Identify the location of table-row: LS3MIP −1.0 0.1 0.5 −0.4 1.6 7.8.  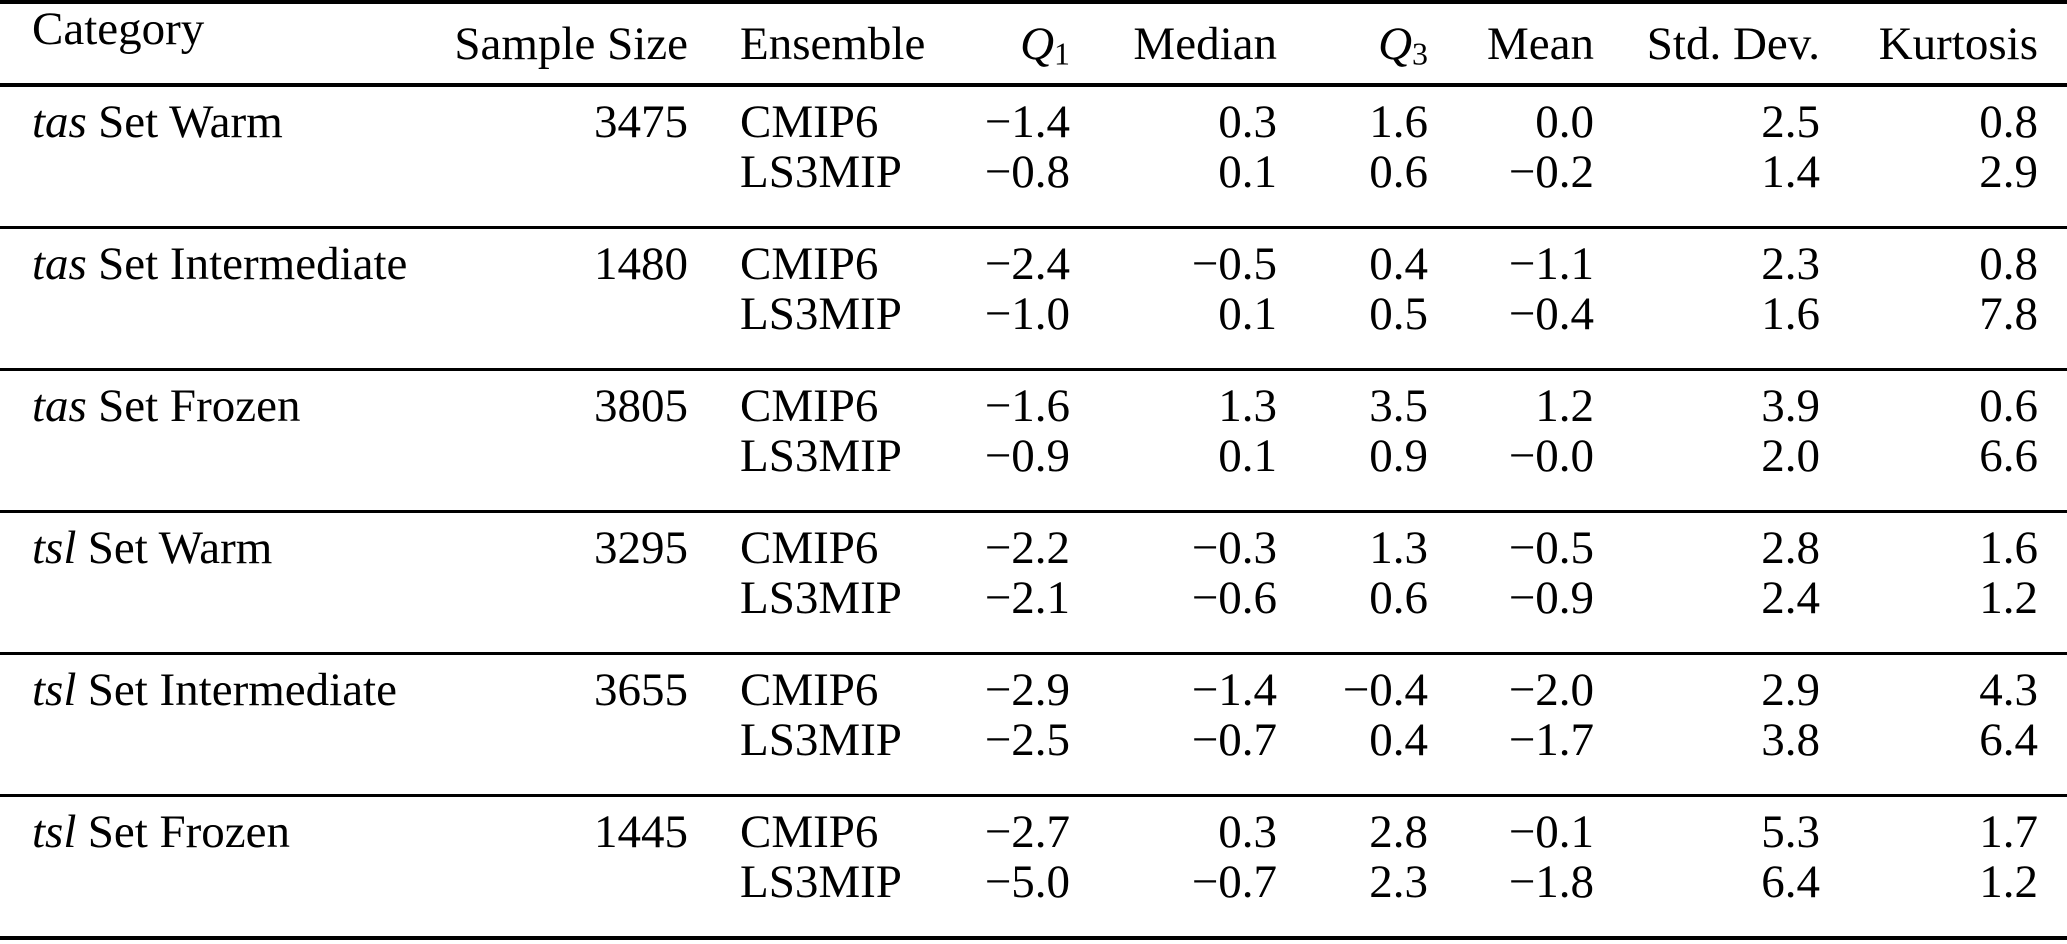
(1033, 329).